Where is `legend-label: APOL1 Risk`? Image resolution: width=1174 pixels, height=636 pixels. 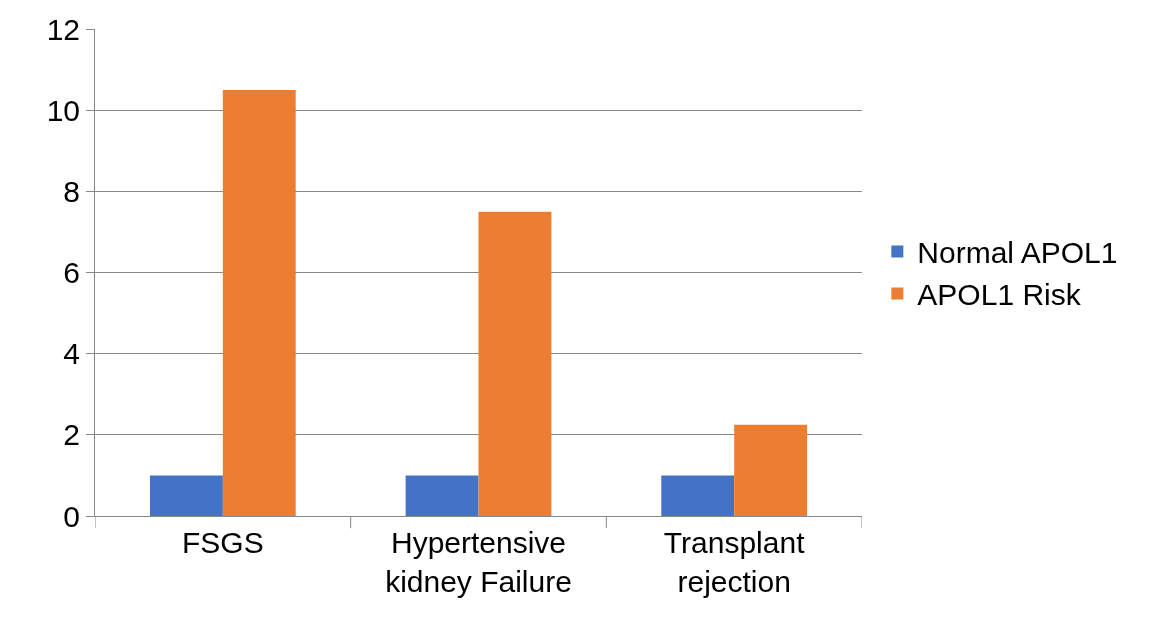
legend-label: APOL1 Risk is located at coordinates (999, 295).